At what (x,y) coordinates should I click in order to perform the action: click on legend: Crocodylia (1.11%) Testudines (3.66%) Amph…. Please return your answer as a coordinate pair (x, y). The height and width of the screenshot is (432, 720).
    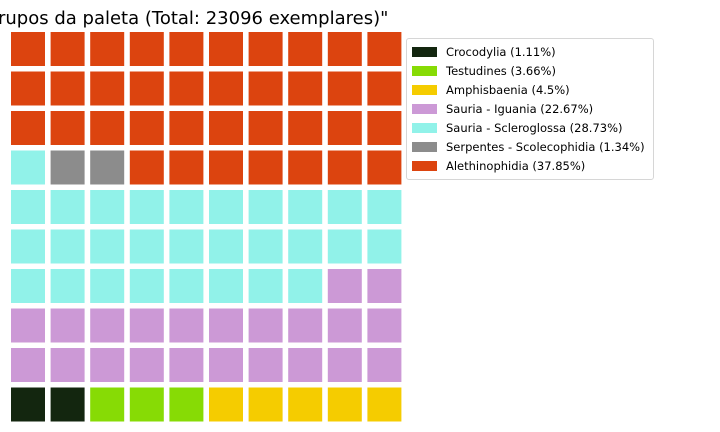
    Looking at the image, I should click on (530, 109).